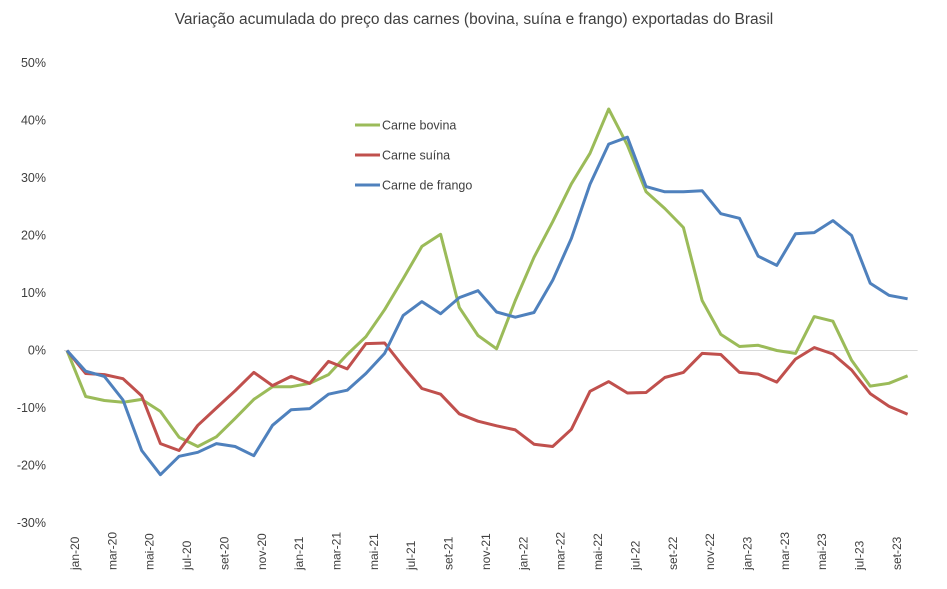 The image size is (947, 589). I want to click on x-tick-label: jan-22, so click(523, 553).